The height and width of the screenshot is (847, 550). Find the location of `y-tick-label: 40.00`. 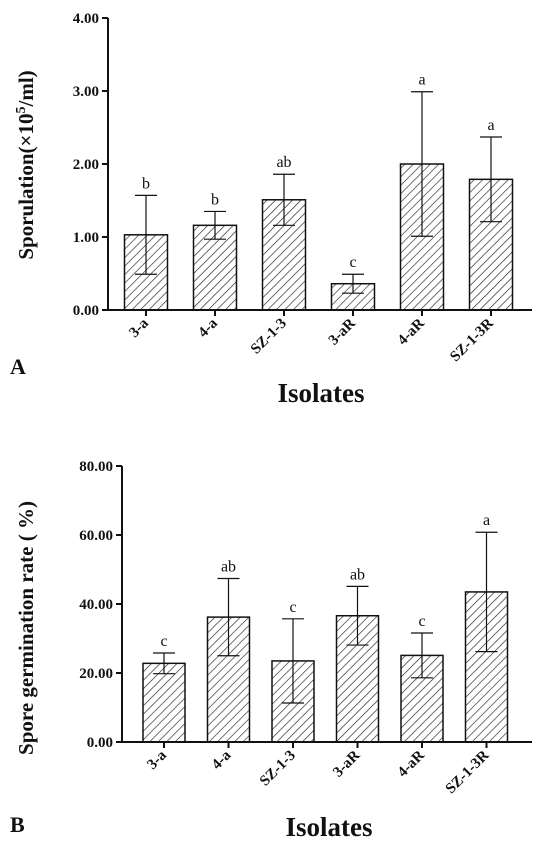

y-tick-label: 40.00 is located at coordinates (96, 605).